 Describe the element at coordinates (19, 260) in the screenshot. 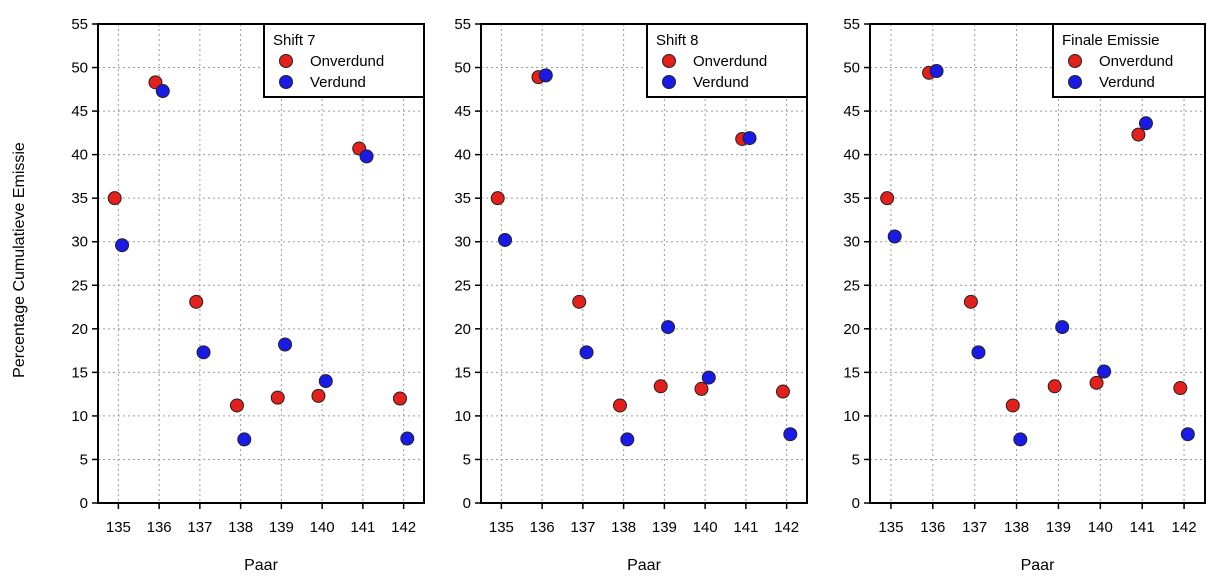

I see `y-axis-title: Percentage Cumulatieve Emissie` at that location.